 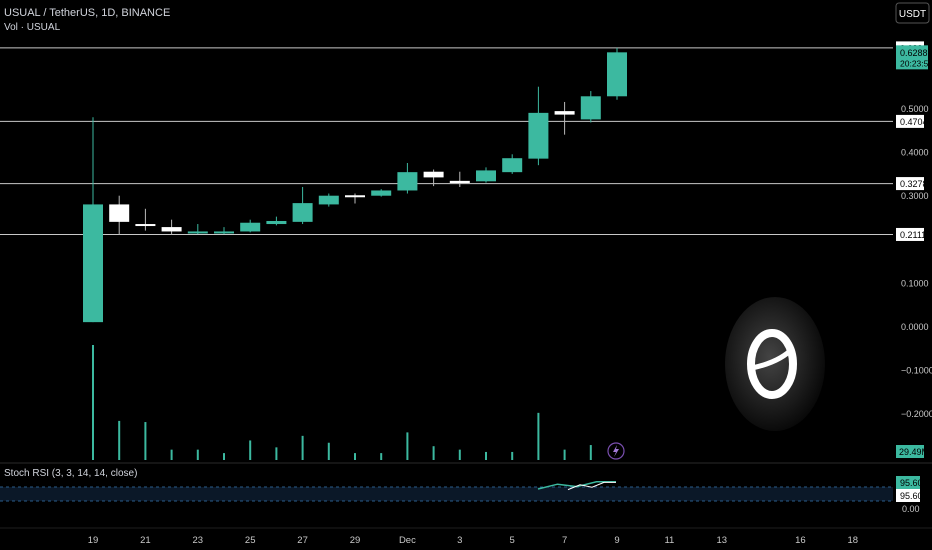 What do you see at coordinates (916, 63) in the screenshot?
I see `bar-countdown: 20:23:53` at bounding box center [916, 63].